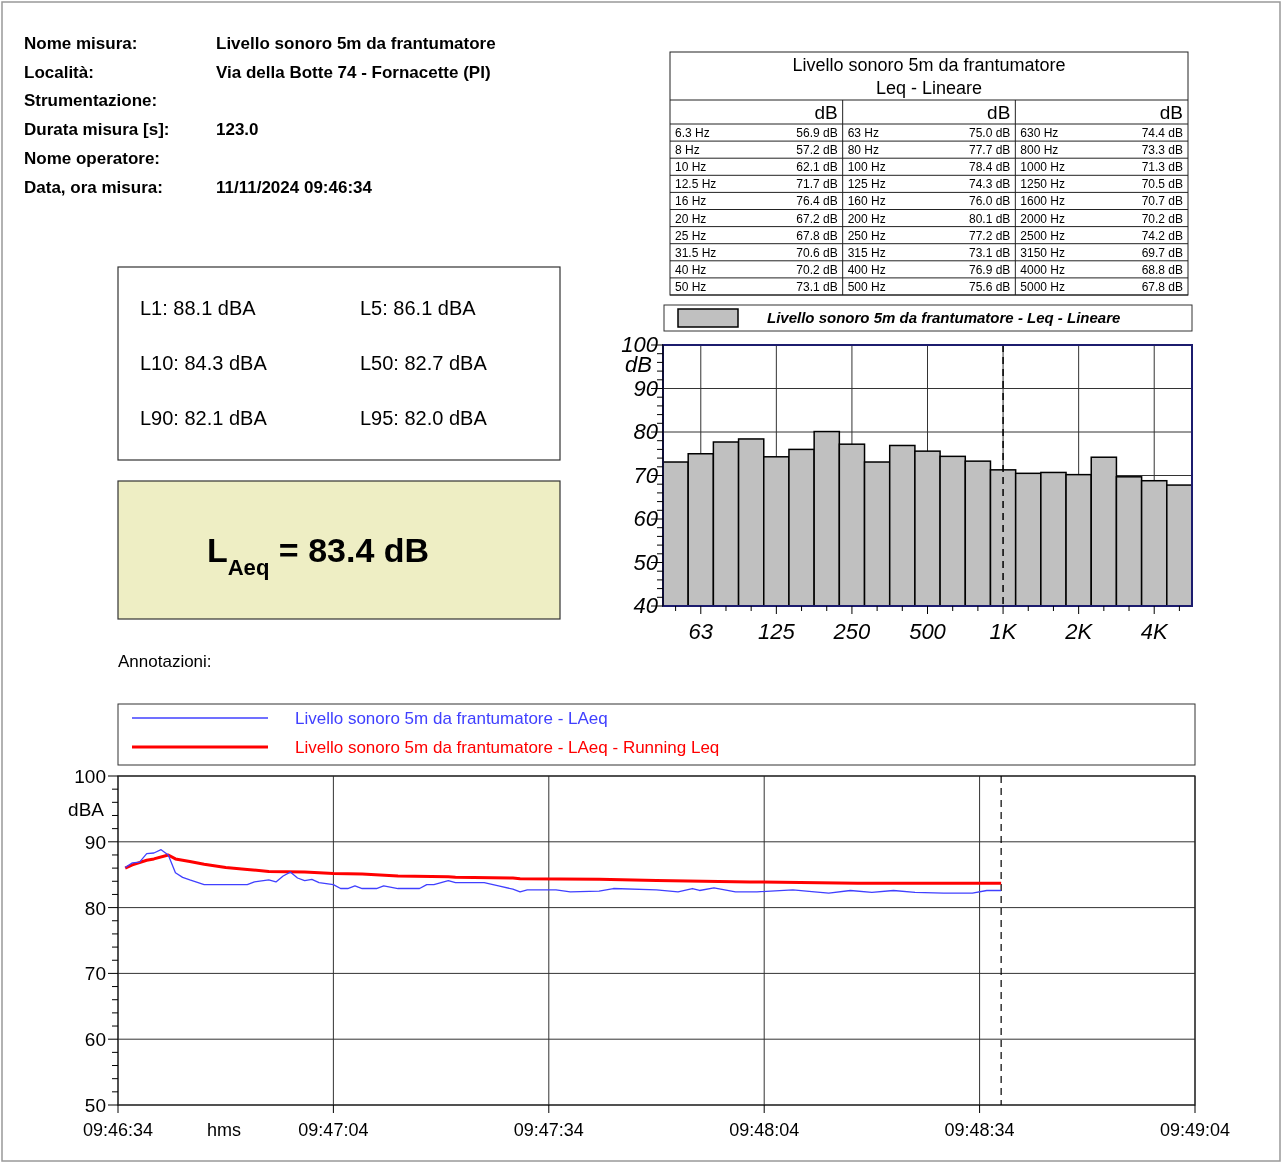 This screenshot has height=1164, width=1283. What do you see at coordinates (817, 184) in the screenshot?
I see `text: 71.7 dB` at bounding box center [817, 184].